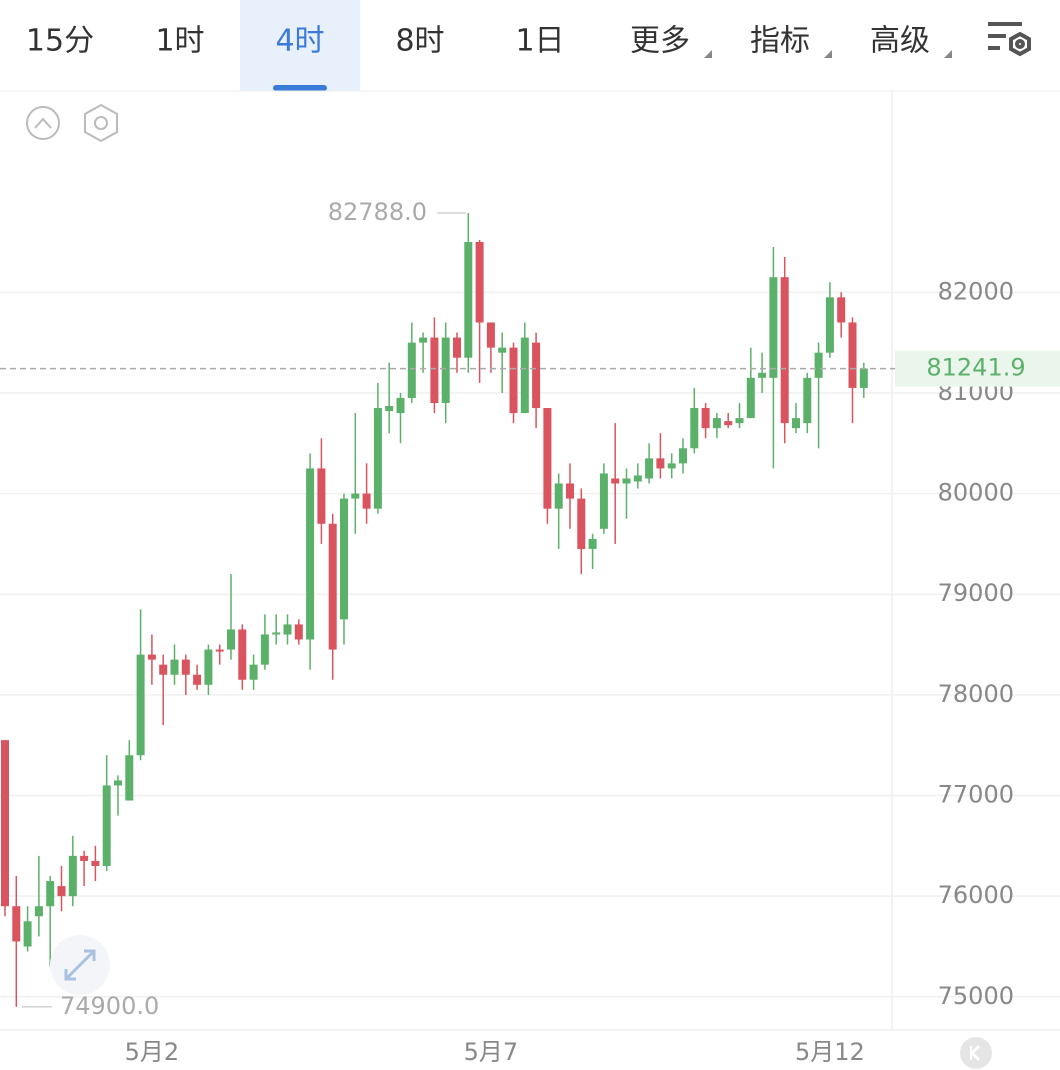 The height and width of the screenshot is (1070, 1060). Describe the element at coordinates (976, 795) in the screenshot. I see `y-tick-label: 77000` at that location.